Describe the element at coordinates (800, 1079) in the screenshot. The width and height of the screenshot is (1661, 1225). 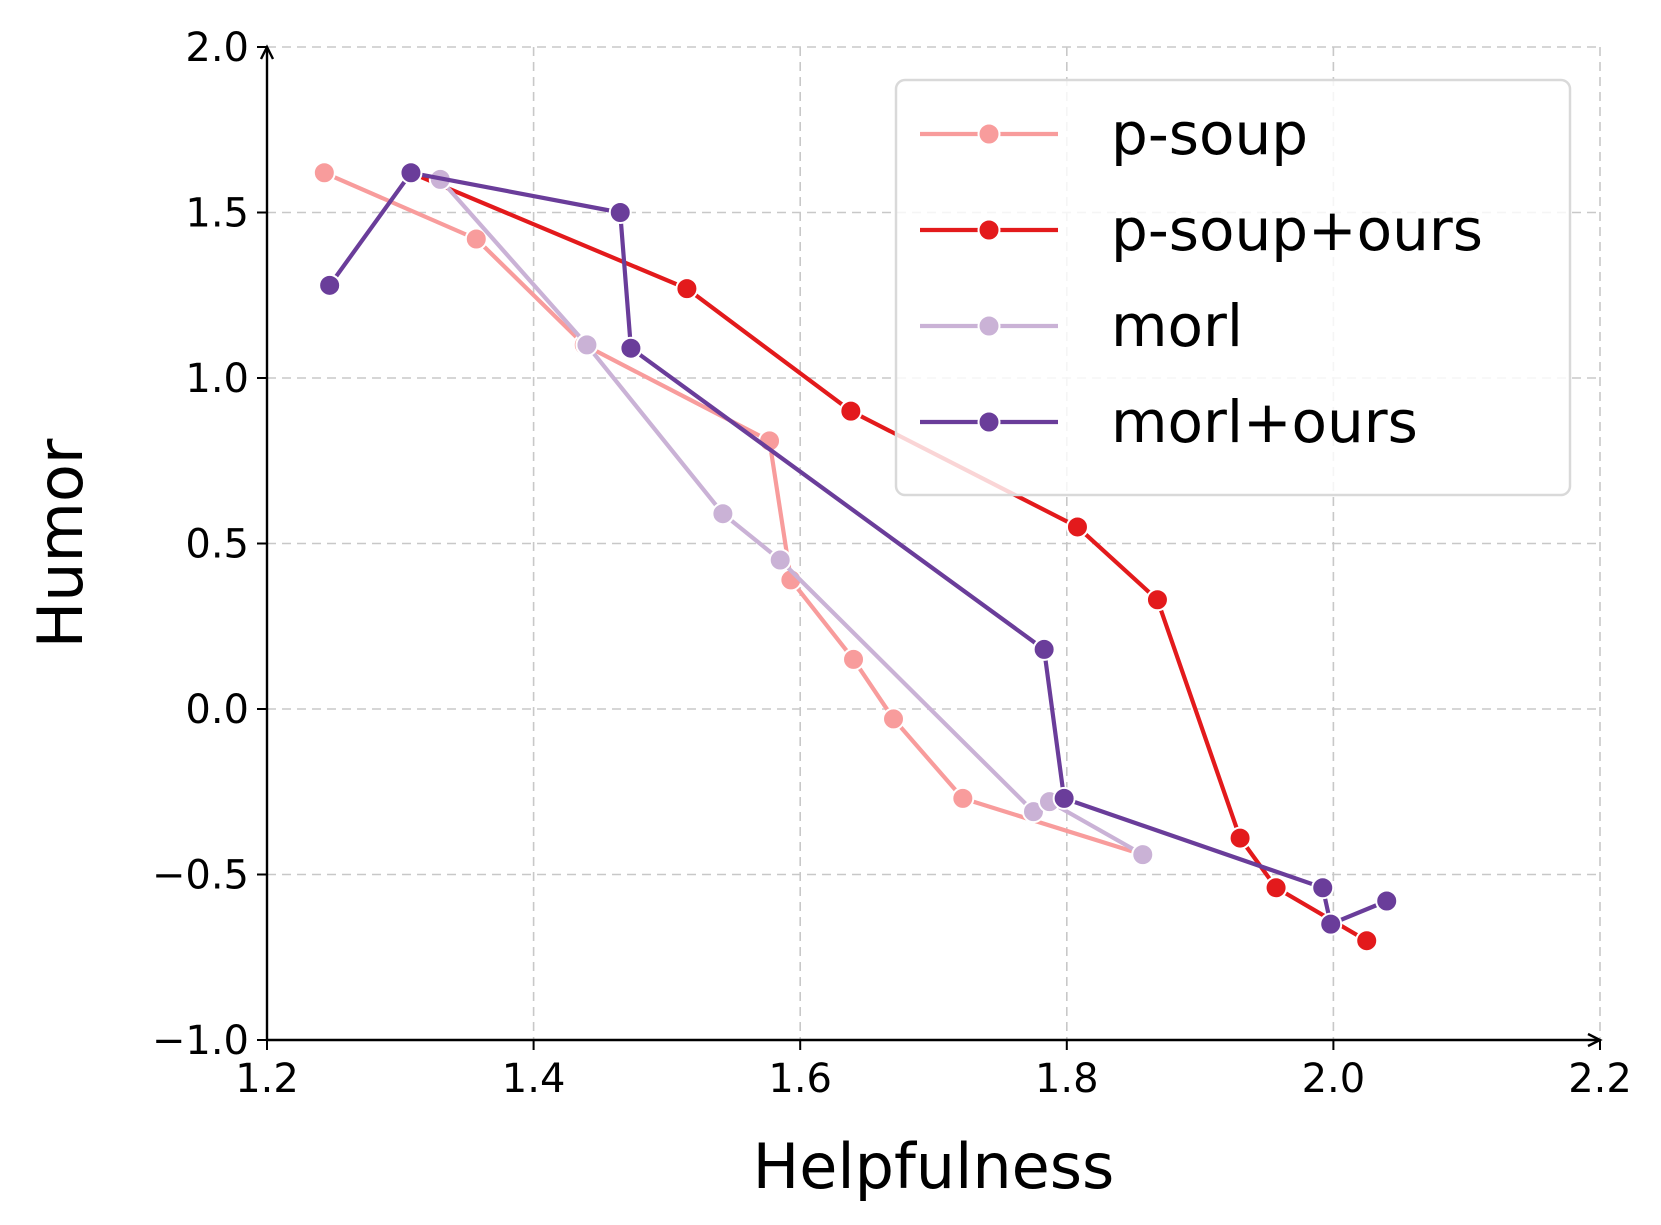
I see `x-tick-label: 1.6` at that location.